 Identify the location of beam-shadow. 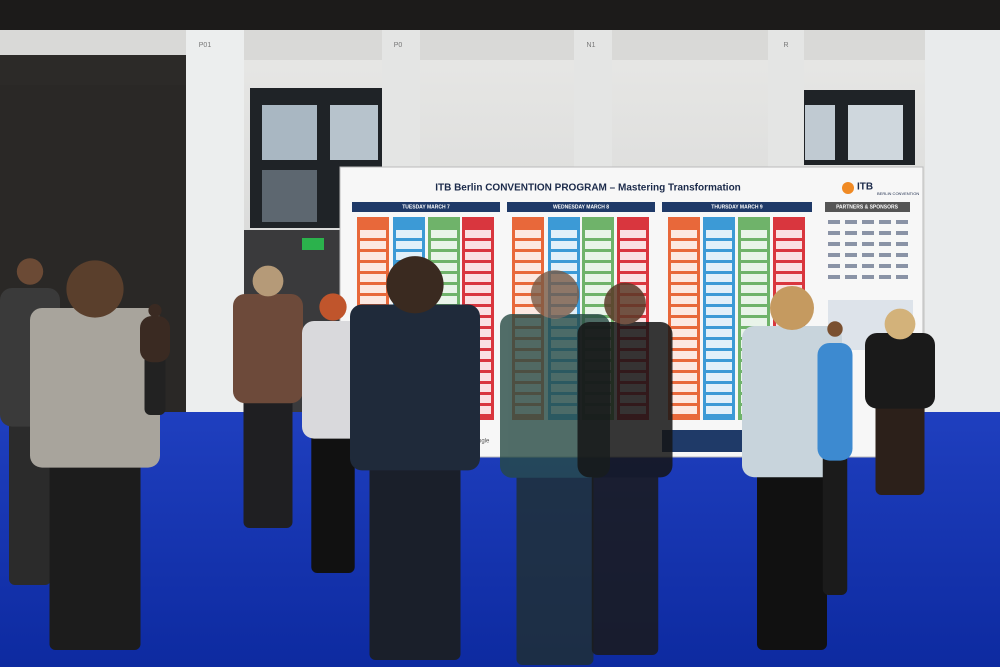
(95, 70).